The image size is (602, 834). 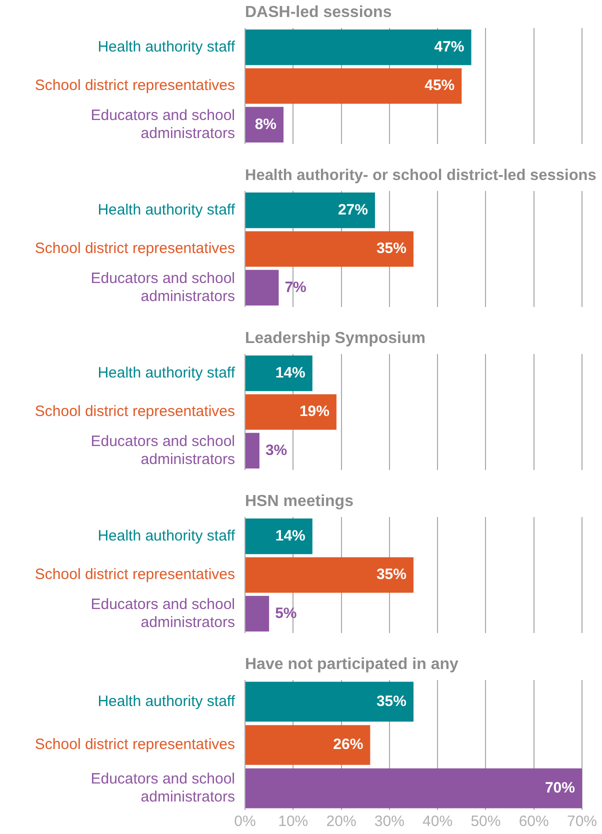 I want to click on x-tick-label: 40%, so click(x=437, y=821).